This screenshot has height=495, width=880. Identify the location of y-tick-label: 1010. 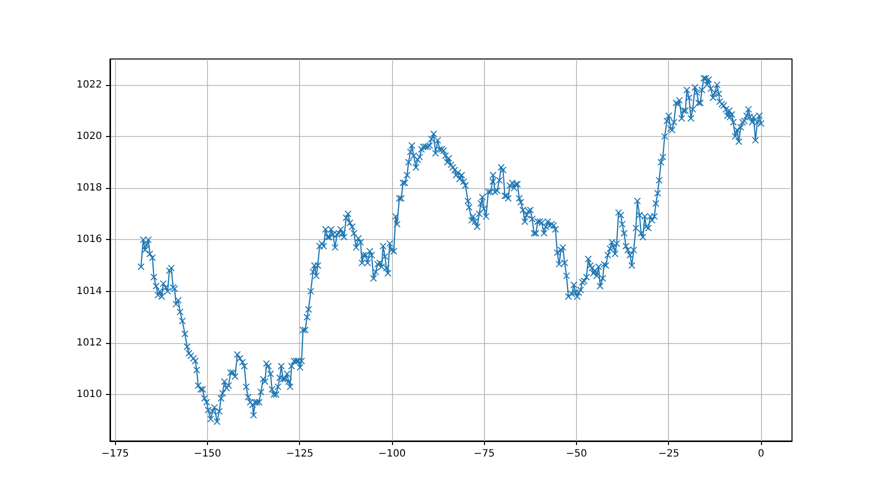
(89, 394).